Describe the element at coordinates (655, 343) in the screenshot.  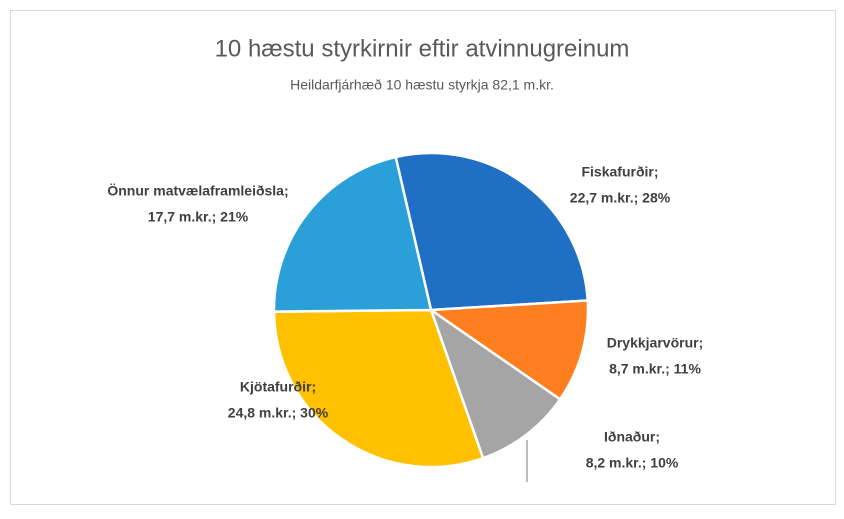
I see `slice-label: Drykkjarvörur;` at that location.